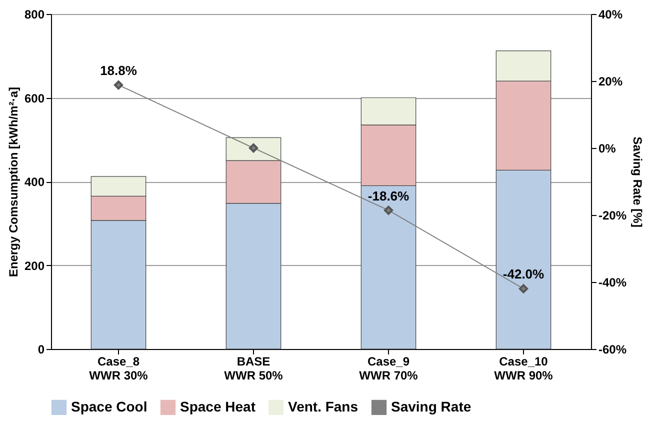 Image resolution: width=656 pixels, height=427 pixels. Describe the element at coordinates (607, 149) in the screenshot. I see `y2-tick-label: 0%` at that location.